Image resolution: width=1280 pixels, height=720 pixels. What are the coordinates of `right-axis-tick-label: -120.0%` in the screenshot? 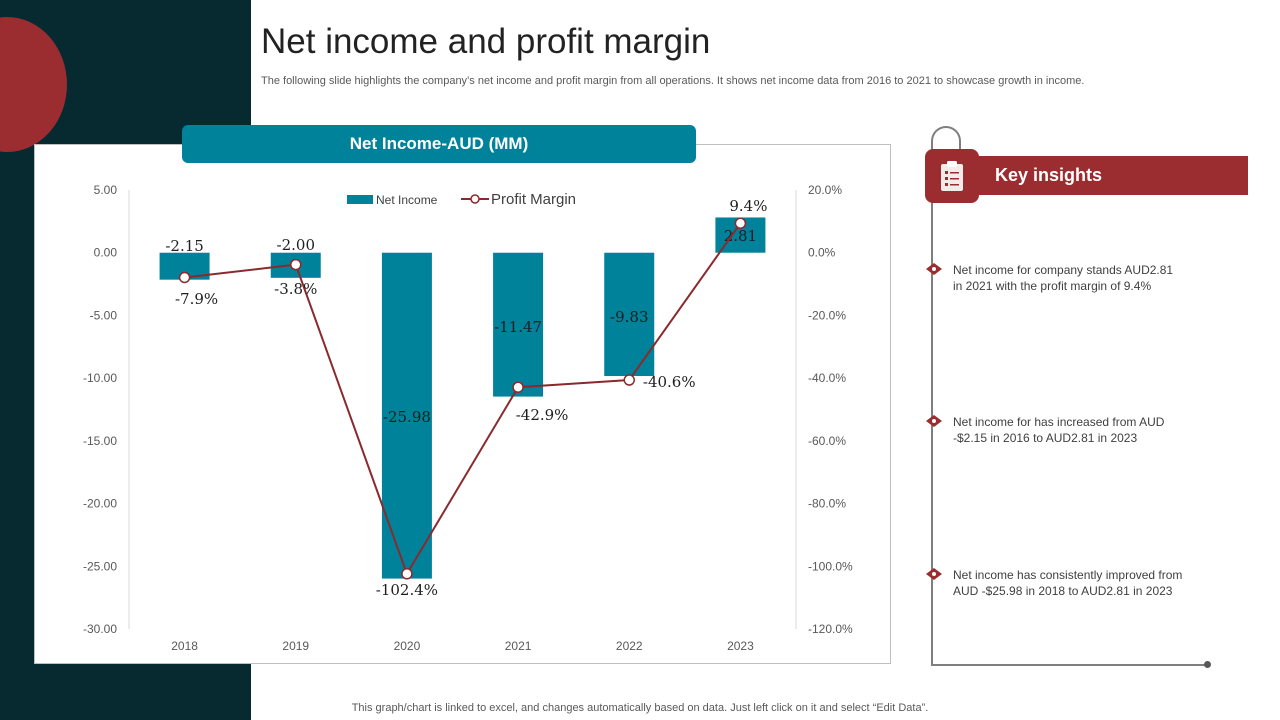 It's located at (830, 629).